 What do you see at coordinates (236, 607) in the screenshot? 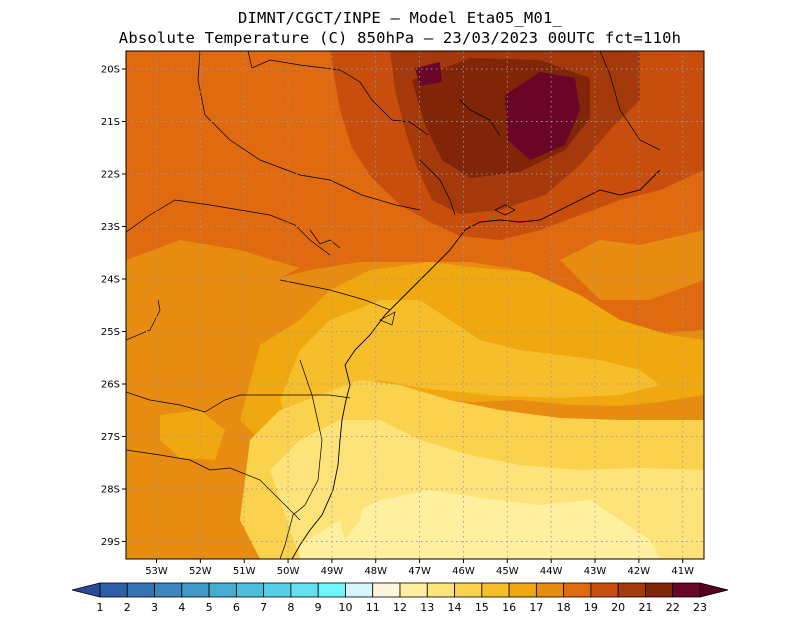
I see `colorbar-label: 6` at bounding box center [236, 607].